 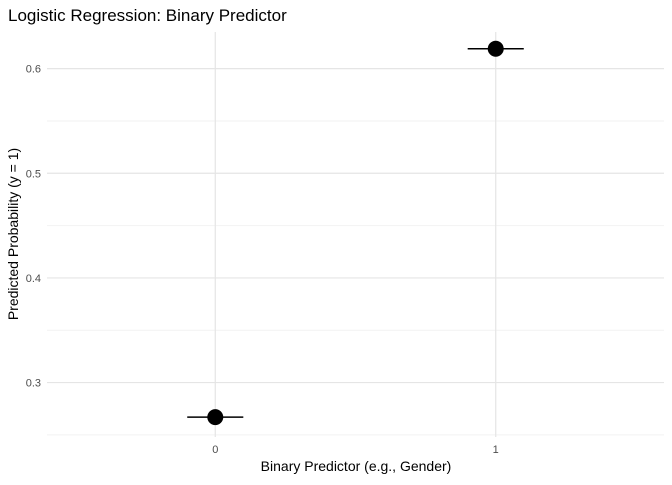 I want to click on y-tick-label: 0.3, so click(x=33, y=384).